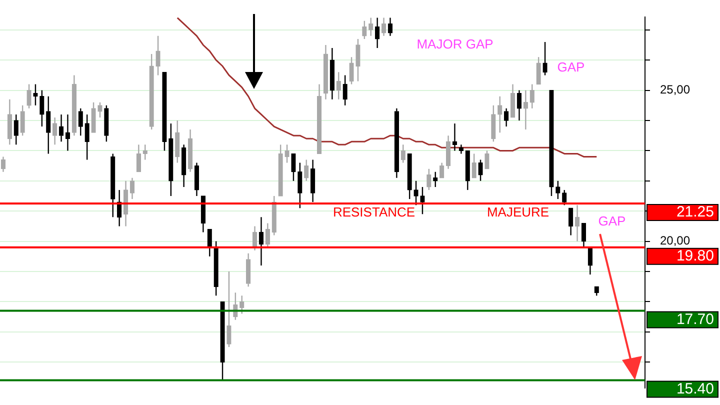 The image size is (720, 405). I want to click on ref-line-label: 17.70, so click(695, 319).